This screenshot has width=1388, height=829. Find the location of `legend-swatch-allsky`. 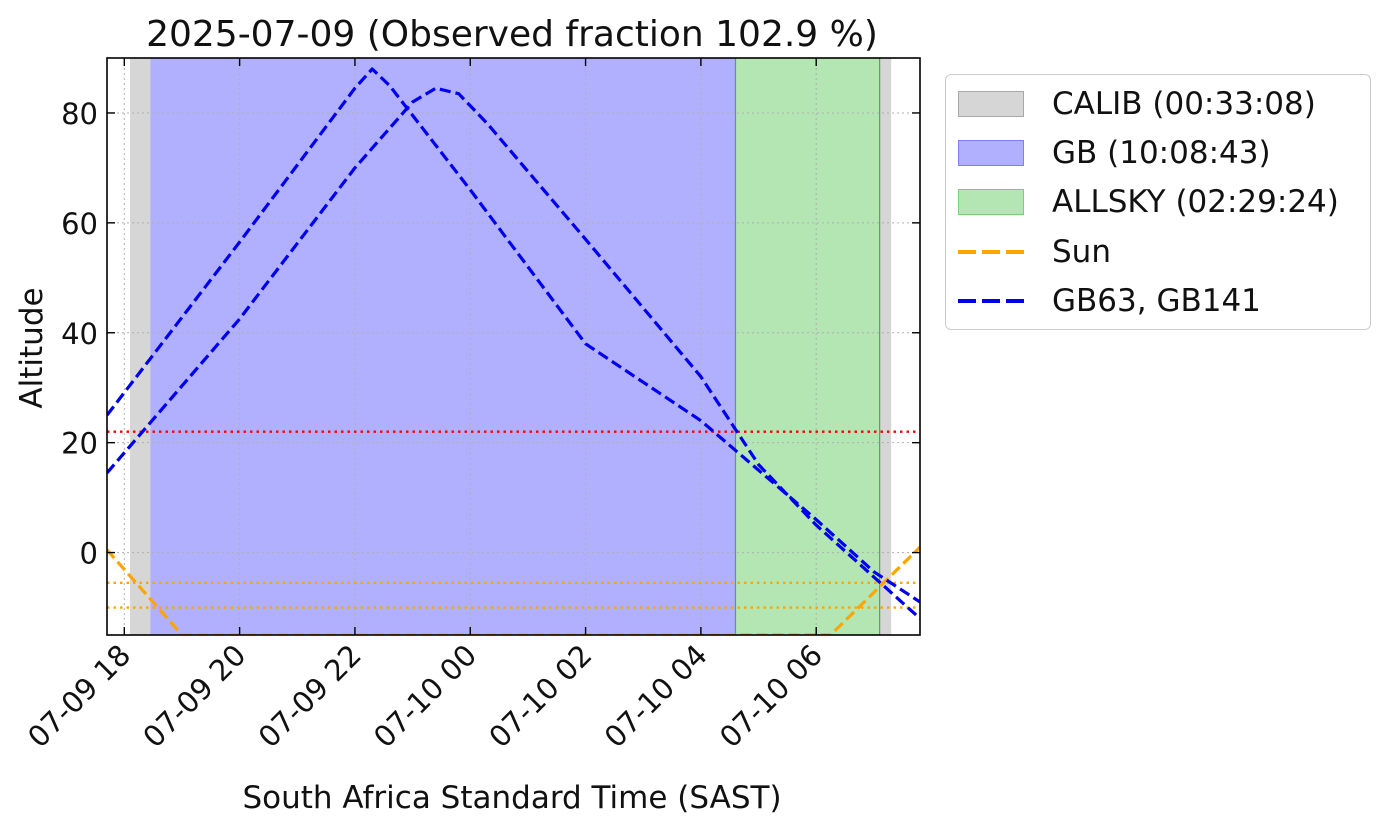

legend-swatch-allsky is located at coordinates (991, 202).